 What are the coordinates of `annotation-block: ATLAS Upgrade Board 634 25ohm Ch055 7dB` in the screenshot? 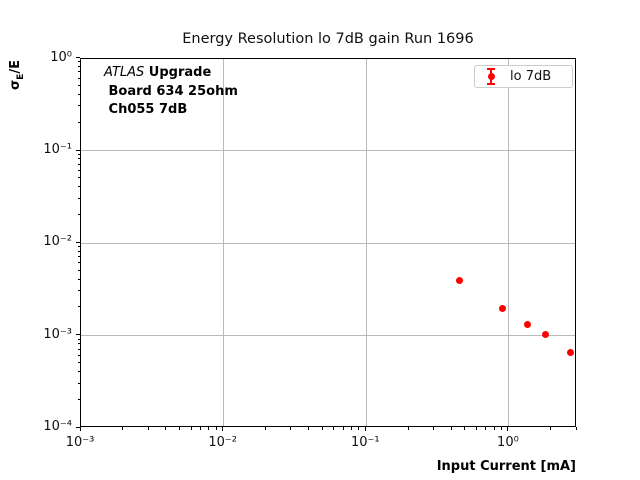 It's located at (171, 92).